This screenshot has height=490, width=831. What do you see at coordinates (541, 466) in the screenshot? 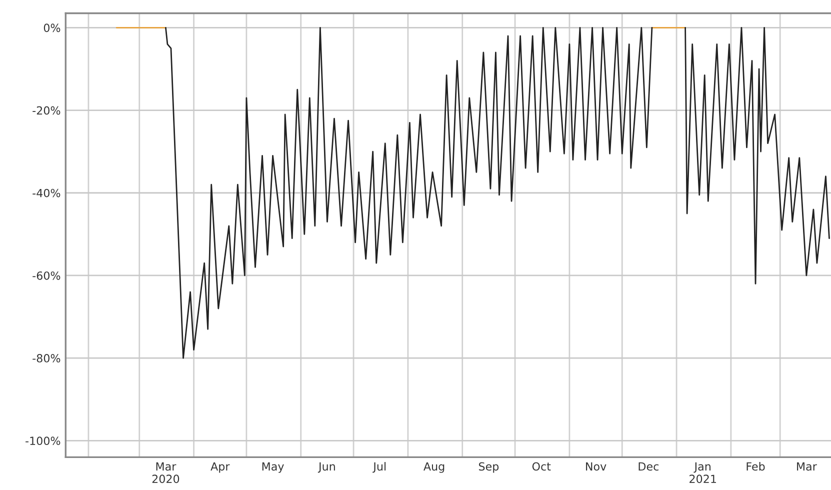
I see `x-tick-label: Oct` at bounding box center [541, 466].